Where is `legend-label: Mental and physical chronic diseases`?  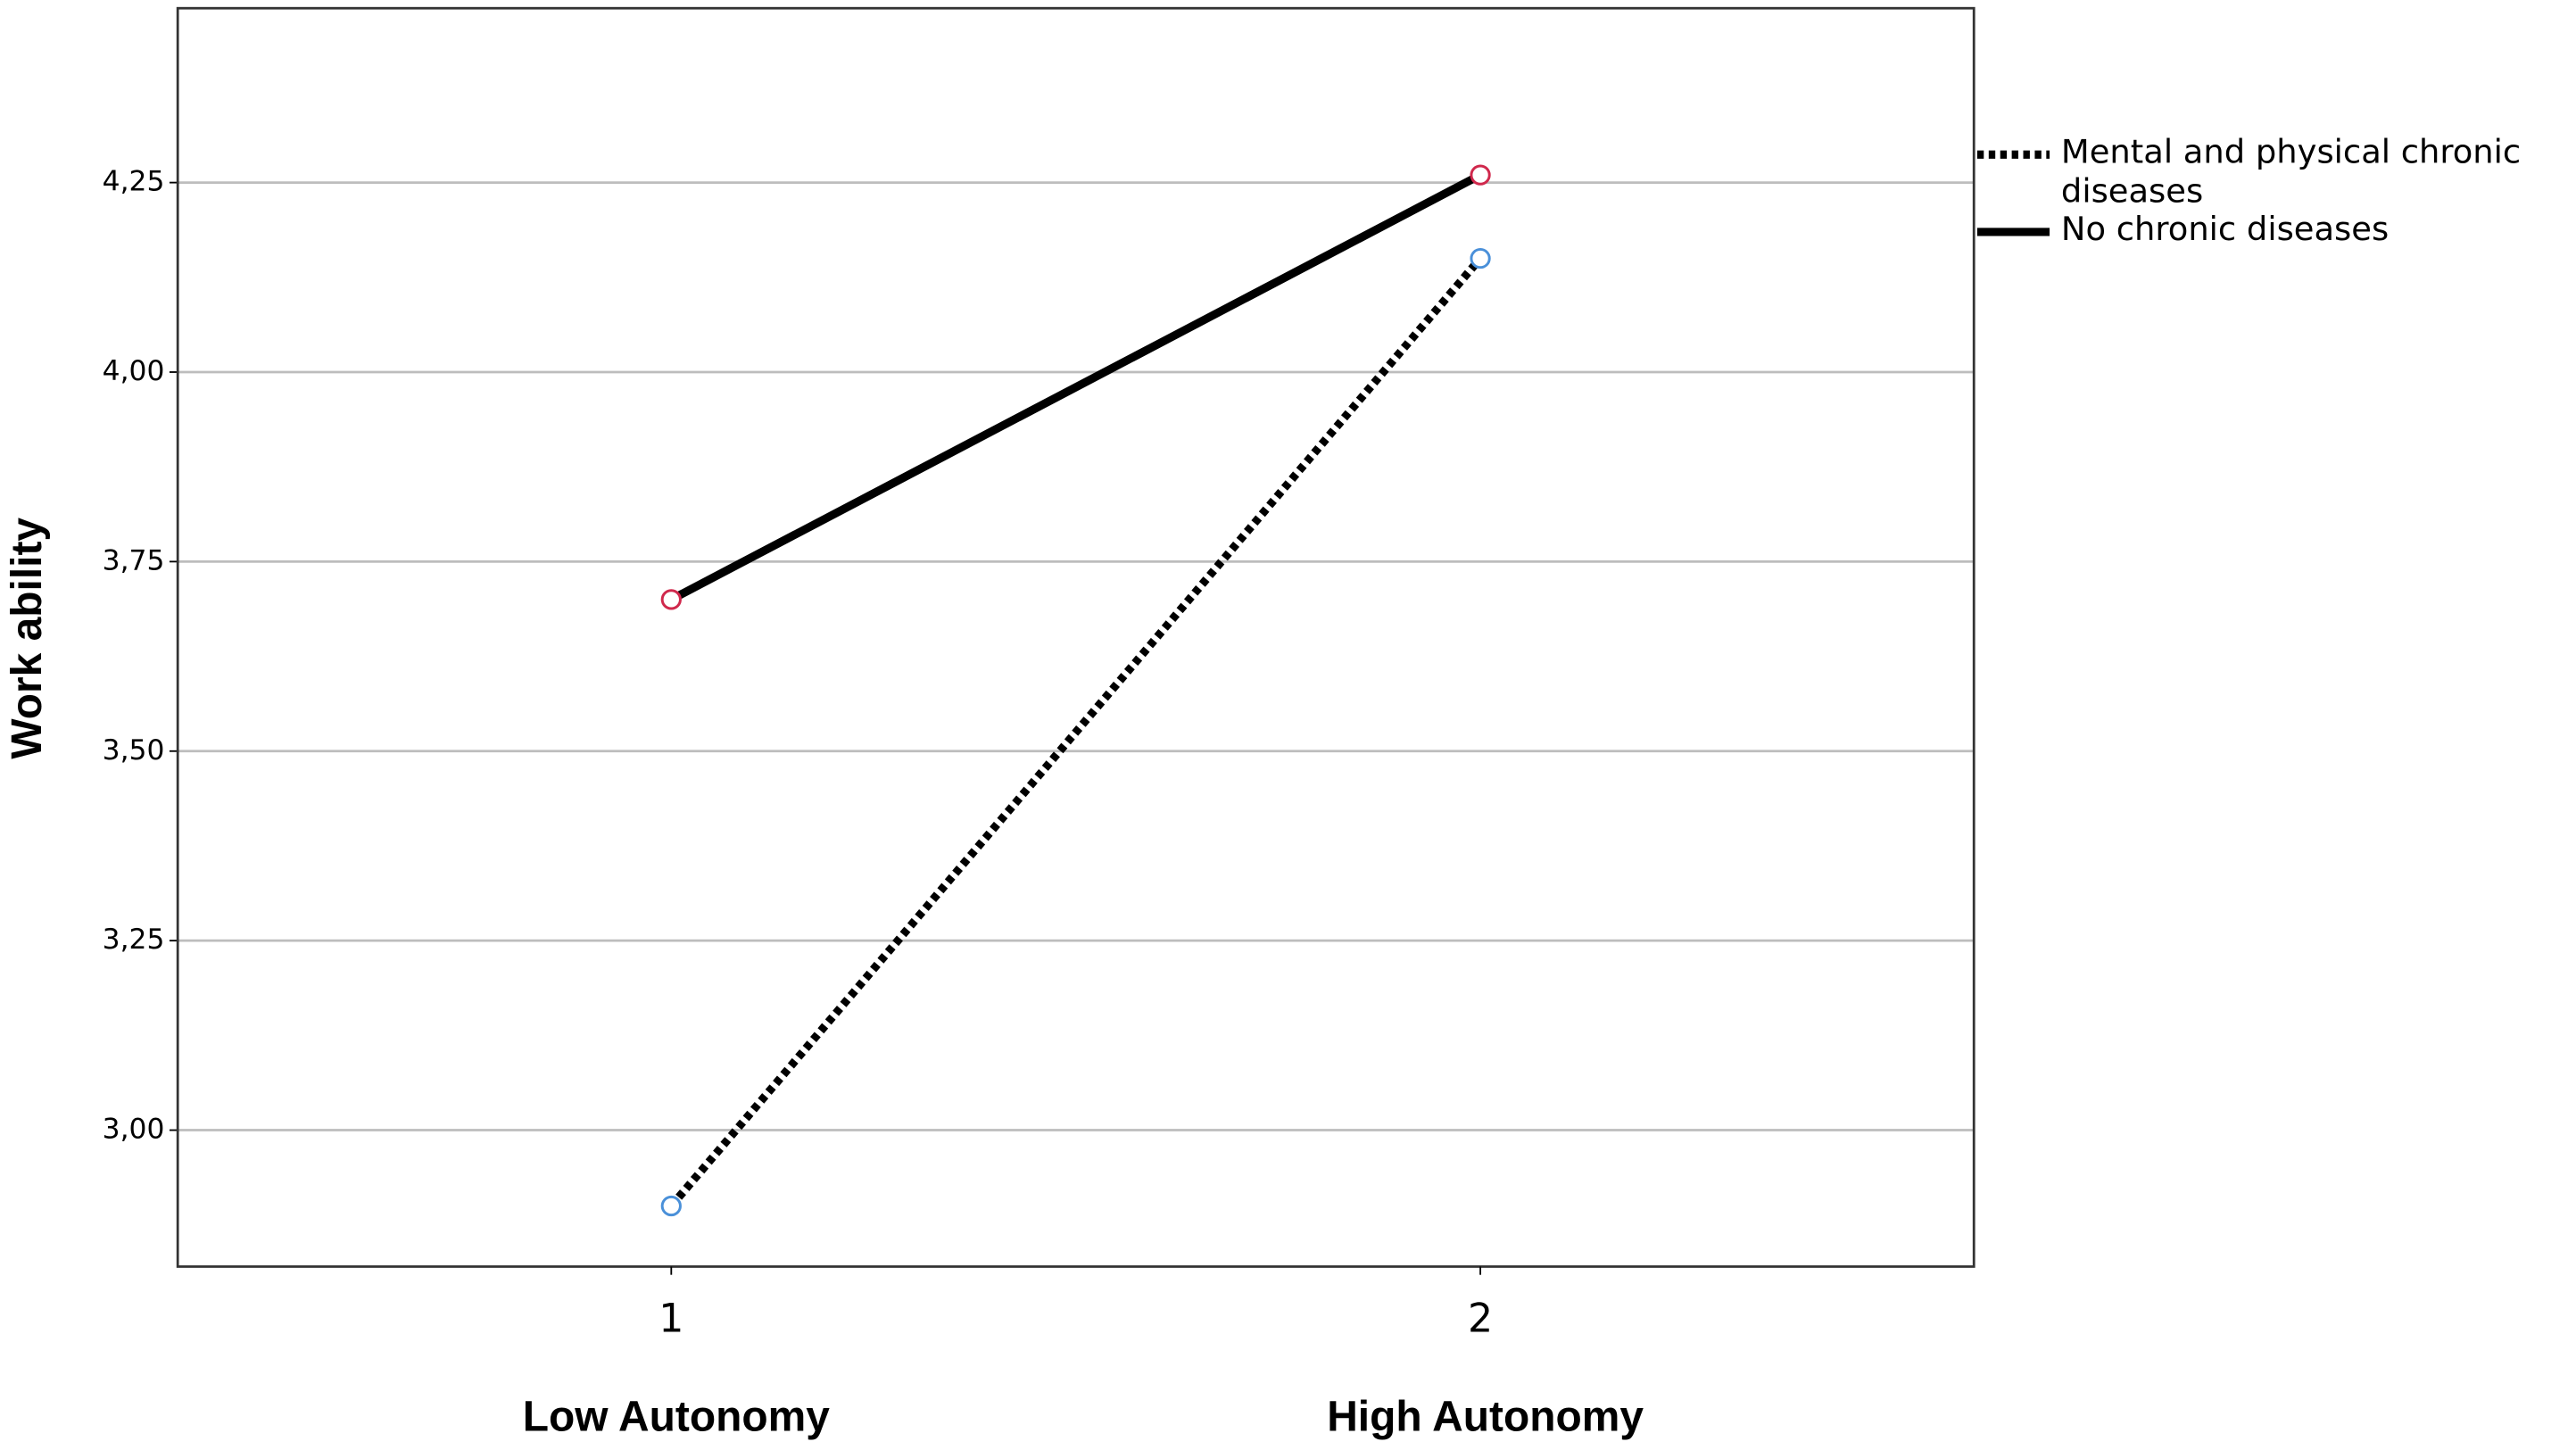
legend-label: Mental and physical chronic diseases is located at coordinates (2291, 171).